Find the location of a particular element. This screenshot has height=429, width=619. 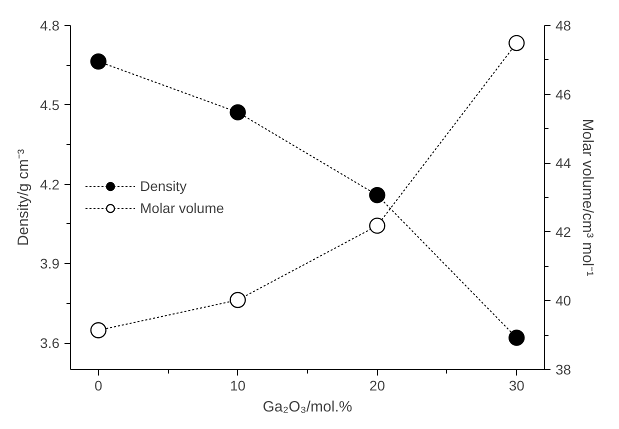

y2-axis-title: Molar volume/cm³ mol⁻¹ is located at coordinates (587, 197).